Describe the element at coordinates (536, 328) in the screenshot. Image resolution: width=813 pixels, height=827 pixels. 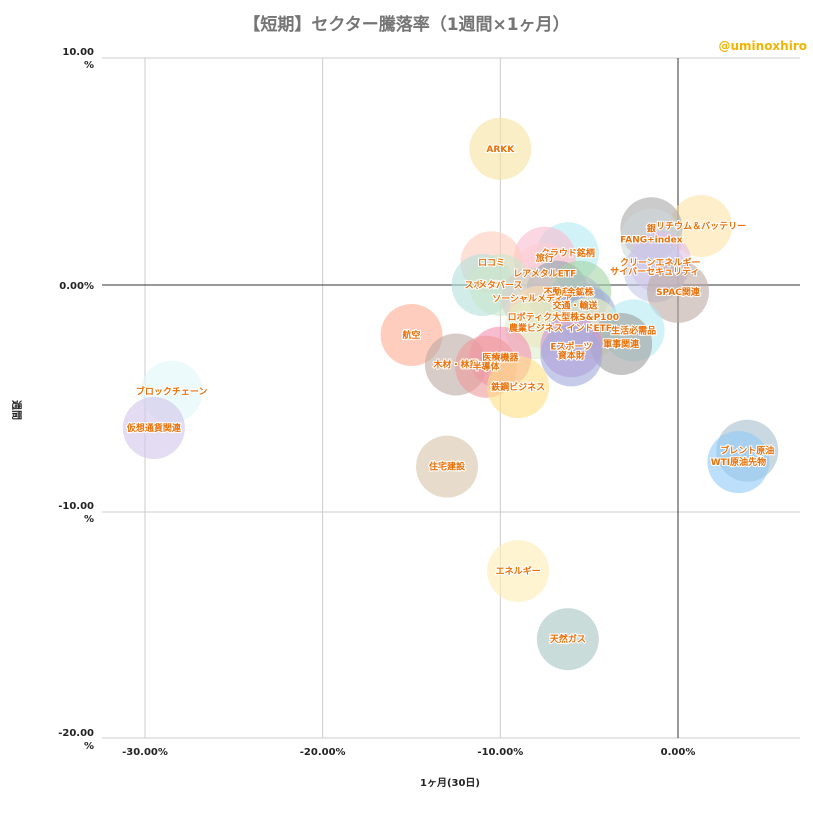
I see `bubble-label: 農業ビジネス` at that location.